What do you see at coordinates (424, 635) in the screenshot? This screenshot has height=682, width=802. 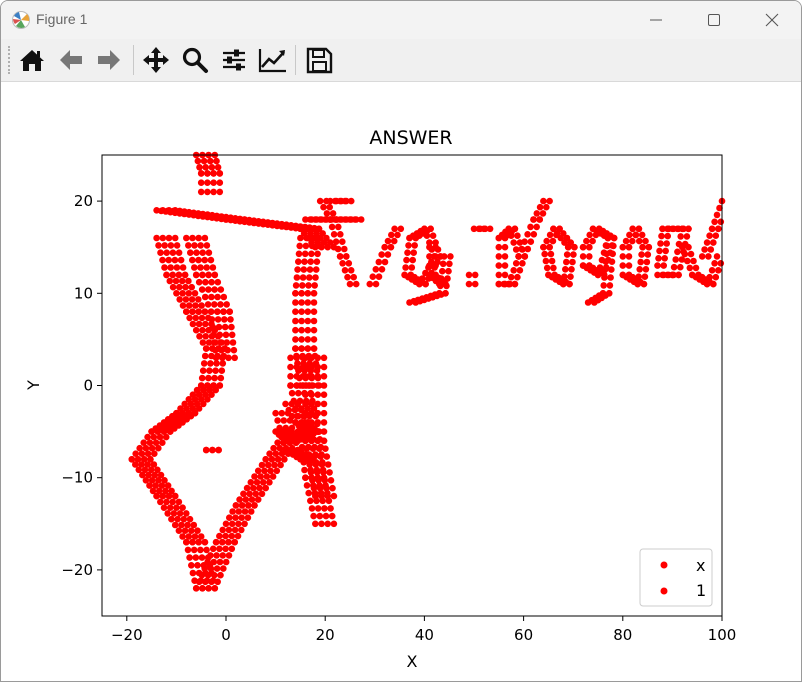 I see `x-tick-label: 40` at bounding box center [424, 635].